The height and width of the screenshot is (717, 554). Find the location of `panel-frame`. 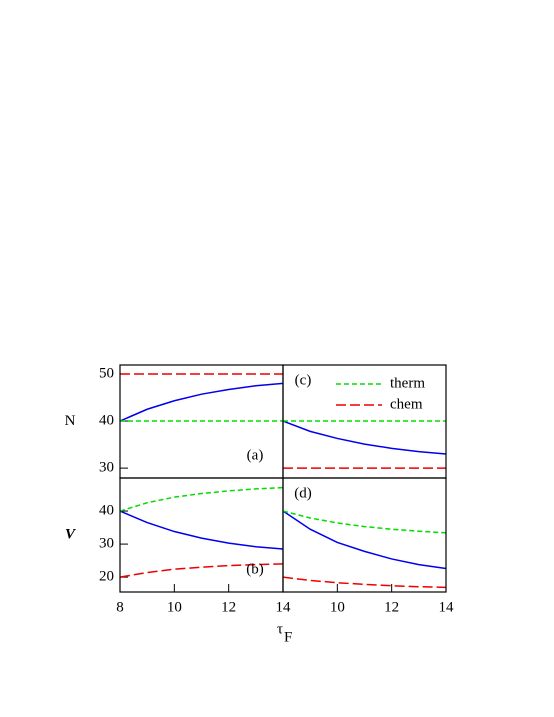

panel-frame is located at coordinates (364, 535).